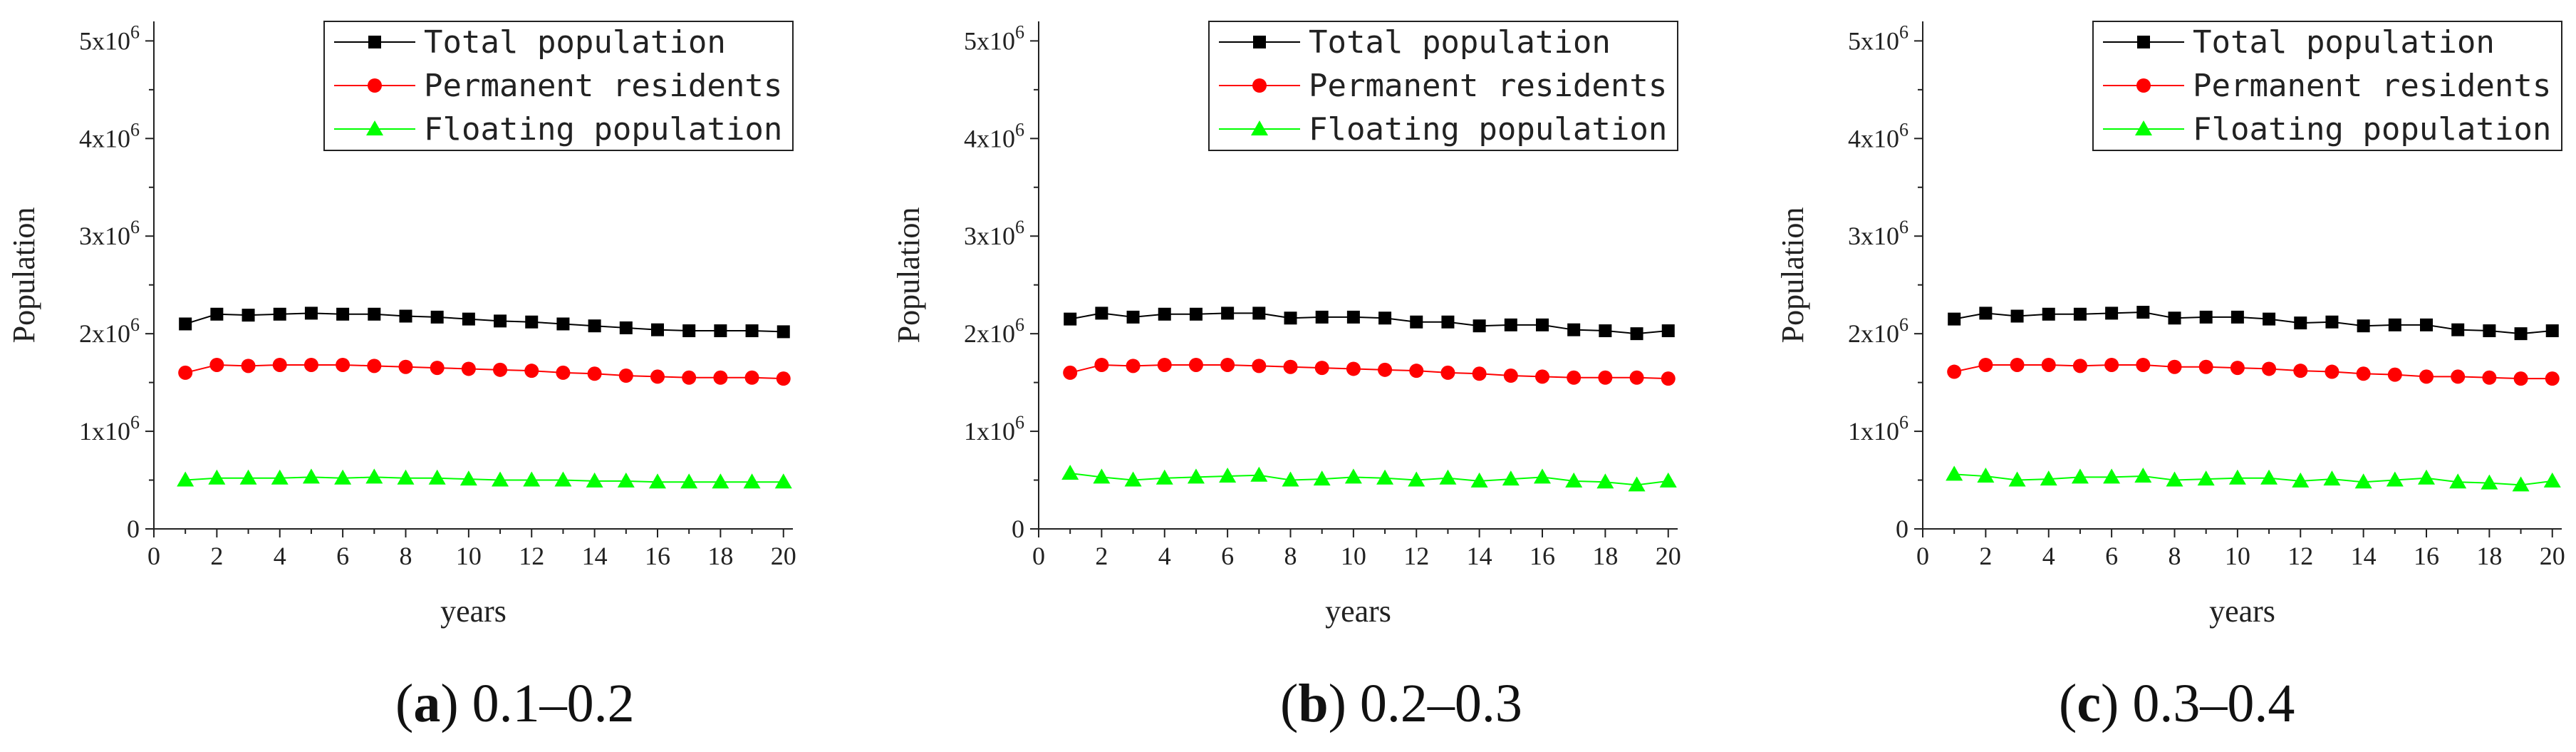 This screenshot has width=2576, height=752. I want to click on legend-label: Floating population, so click(603, 129).